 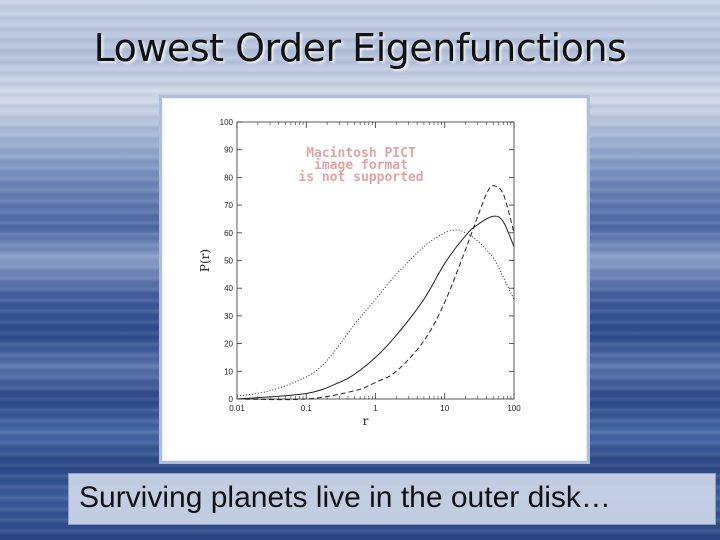 I want to click on x-tick-label: 100, so click(x=514, y=408).